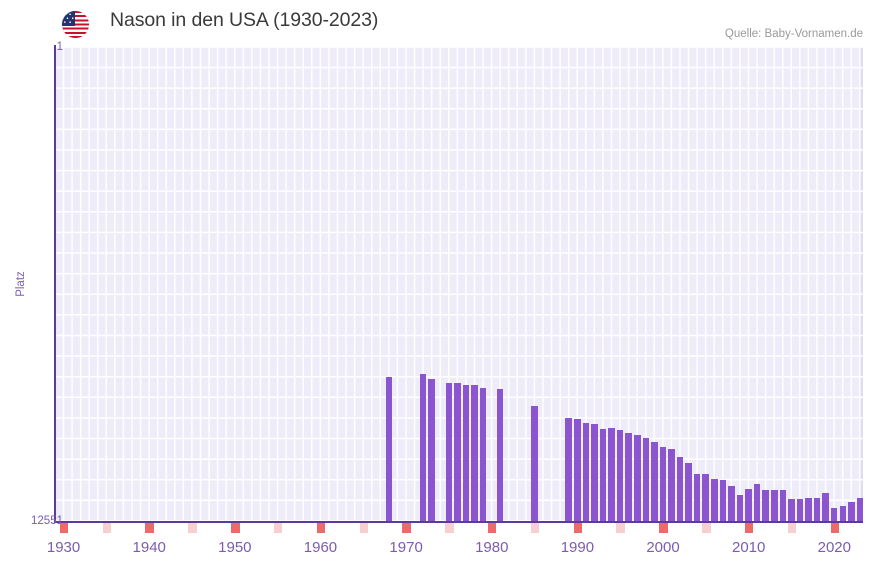 This screenshot has height=567, width=873. I want to click on x-axis-tick-label: 1950, so click(235, 547).